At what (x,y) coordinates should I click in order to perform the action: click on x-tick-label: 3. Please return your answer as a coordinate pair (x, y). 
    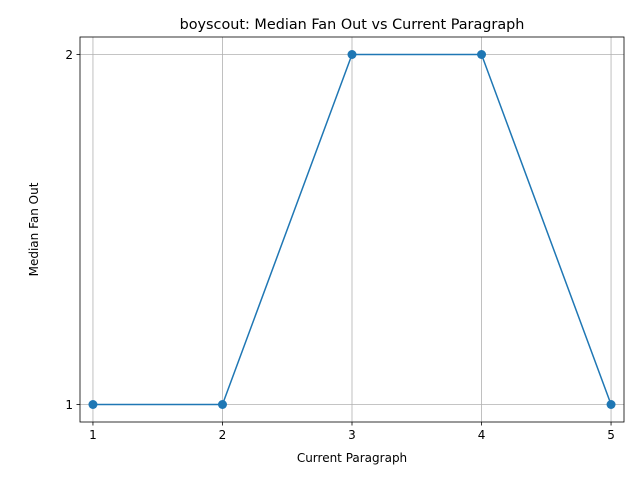
    Looking at the image, I should click on (352, 435).